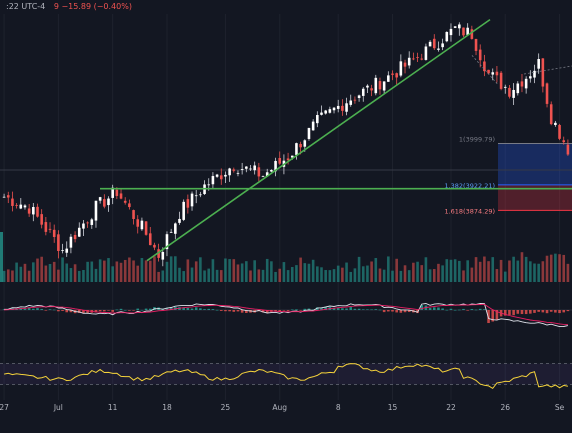  What do you see at coordinates (560, 407) in the screenshot?
I see `x-tick-label: Se` at bounding box center [560, 407].